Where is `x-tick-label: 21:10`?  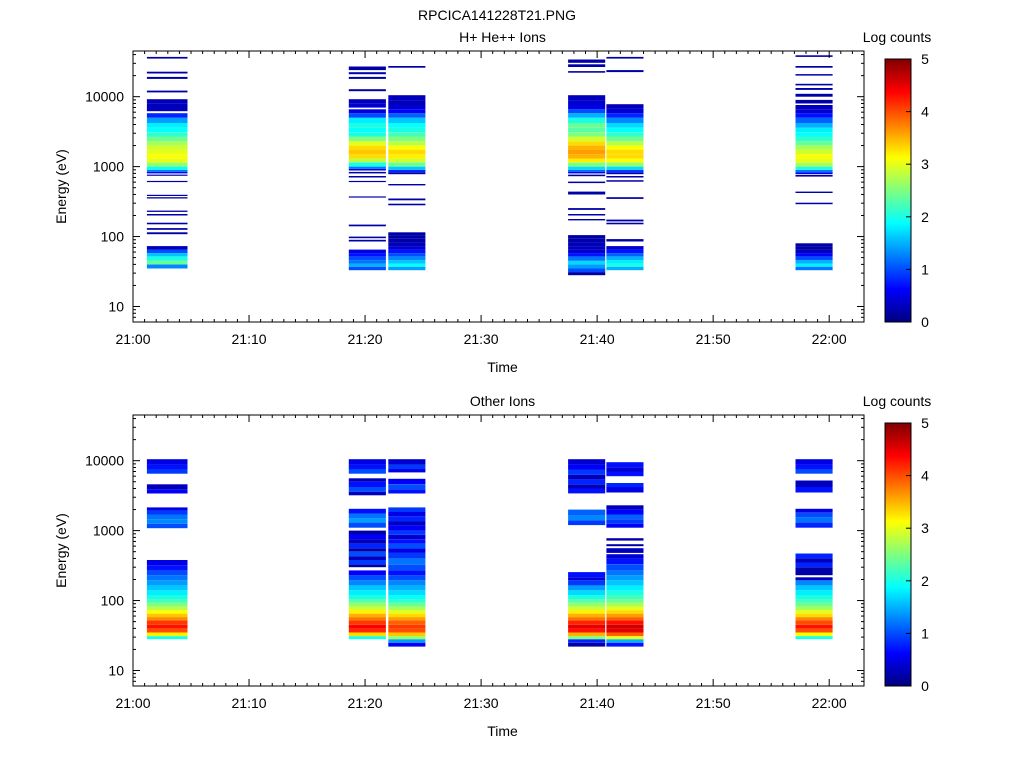
x-tick-label: 21:10 is located at coordinates (249, 339).